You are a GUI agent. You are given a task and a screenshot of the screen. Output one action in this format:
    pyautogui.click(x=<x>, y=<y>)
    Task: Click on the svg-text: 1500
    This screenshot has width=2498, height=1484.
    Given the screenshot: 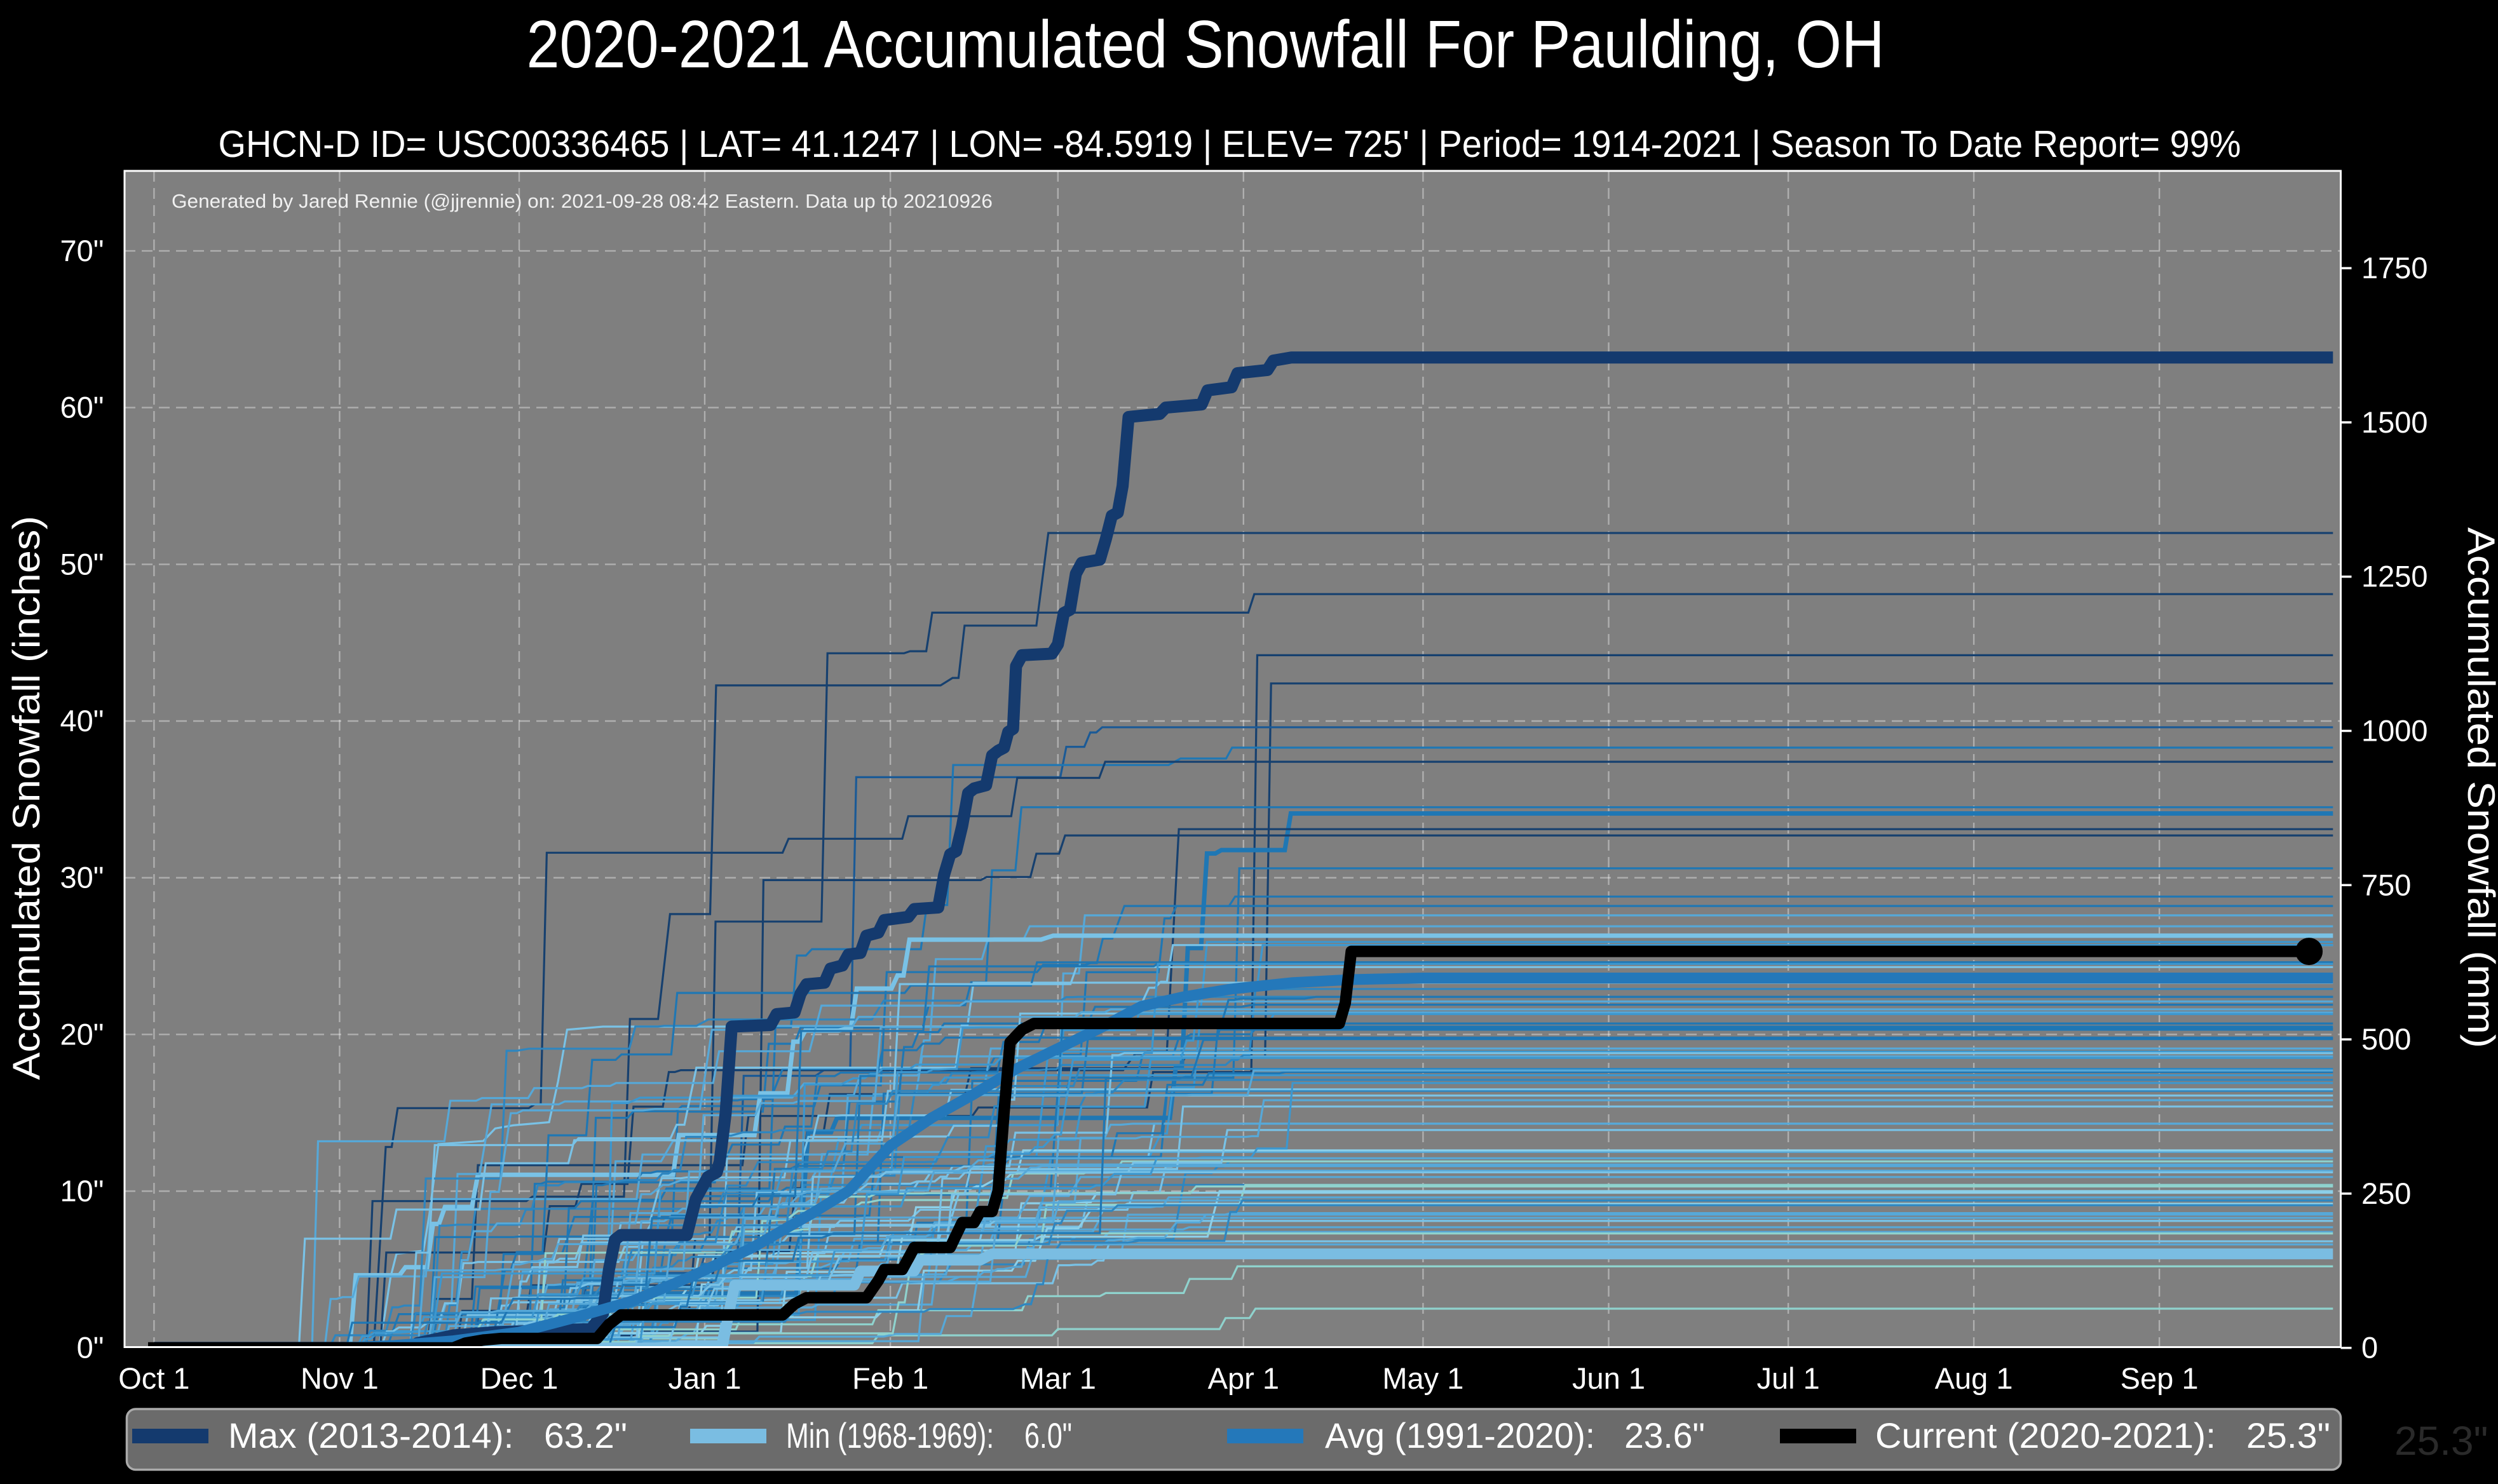 What is the action you would take?
    pyautogui.click(x=2394, y=422)
    